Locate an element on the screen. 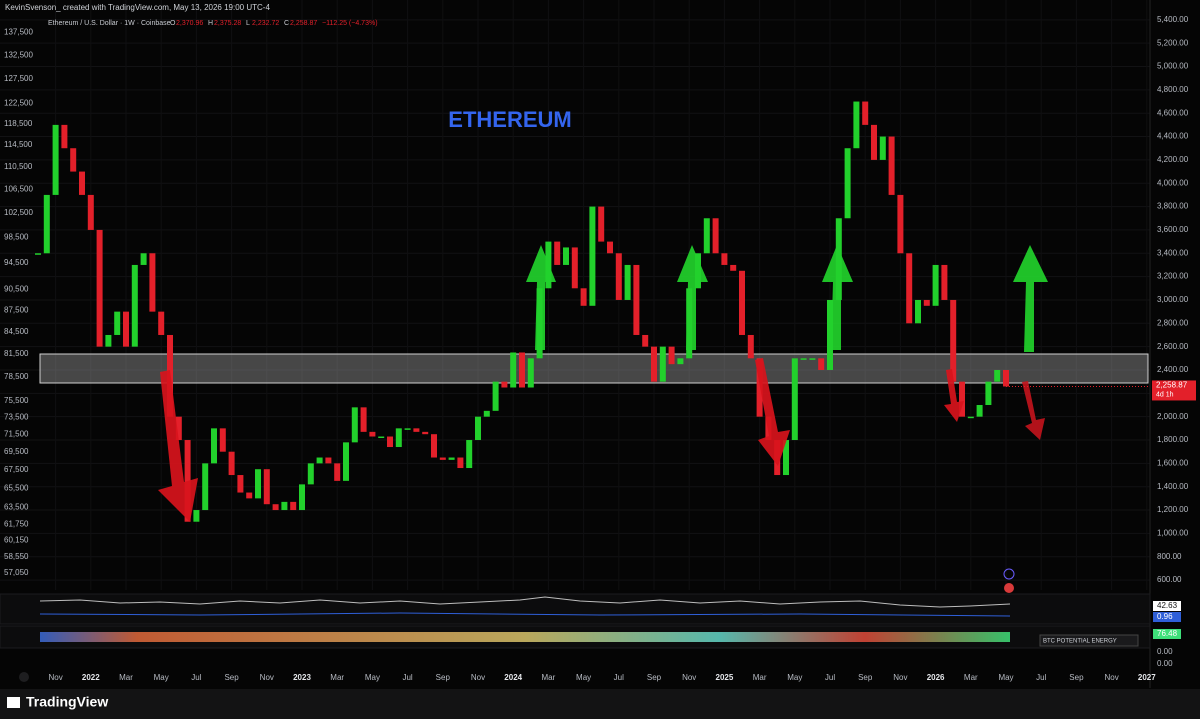 The height and width of the screenshot is (719, 1200). y2-tick-label: 90,500 is located at coordinates (16, 289).